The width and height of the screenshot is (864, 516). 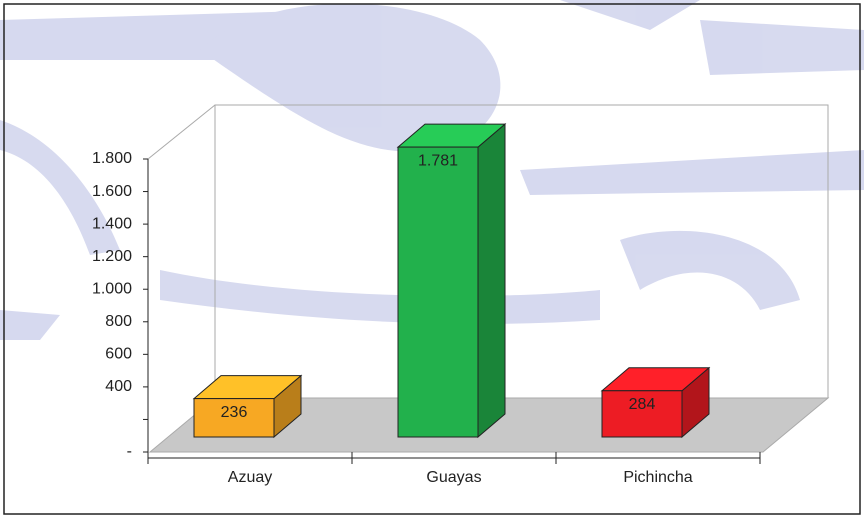 What do you see at coordinates (453, 477) in the screenshot?
I see `x-tick-label: Guayas` at bounding box center [453, 477].